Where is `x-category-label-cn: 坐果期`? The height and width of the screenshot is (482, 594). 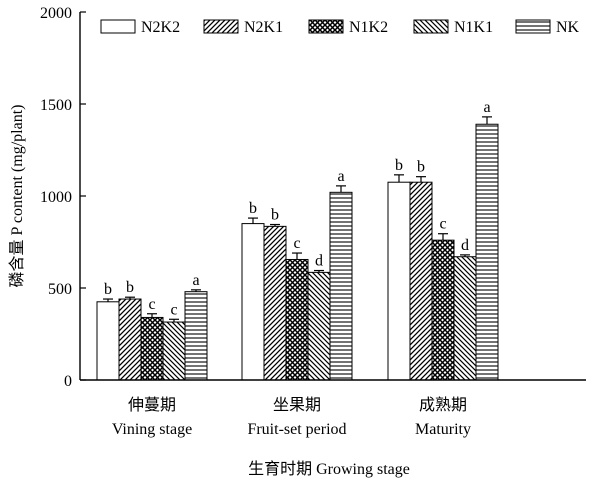 x-category-label-cn: 坐果期 is located at coordinates (297, 405).